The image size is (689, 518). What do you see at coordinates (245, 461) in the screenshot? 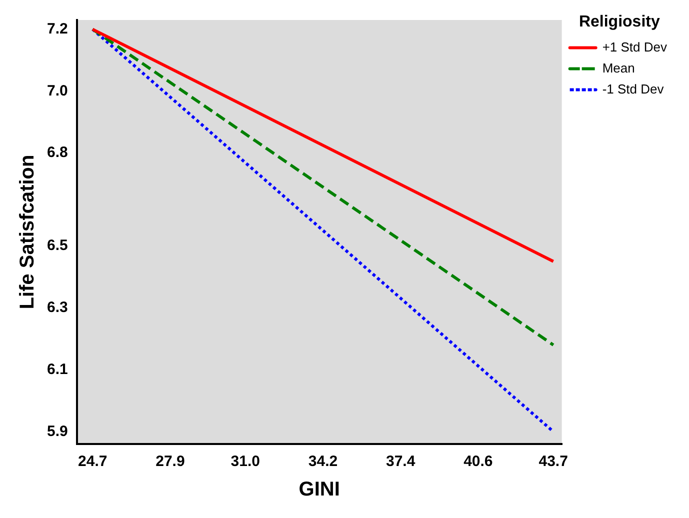
I see `x-tick-label: 31.0` at bounding box center [245, 461].